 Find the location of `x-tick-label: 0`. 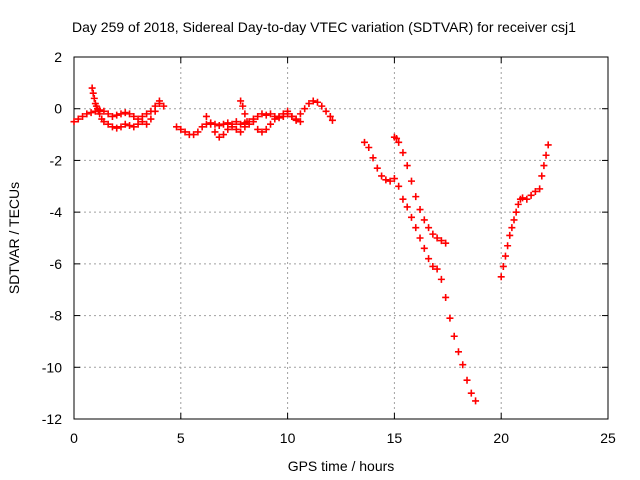

x-tick-label: 0 is located at coordinates (74, 438).